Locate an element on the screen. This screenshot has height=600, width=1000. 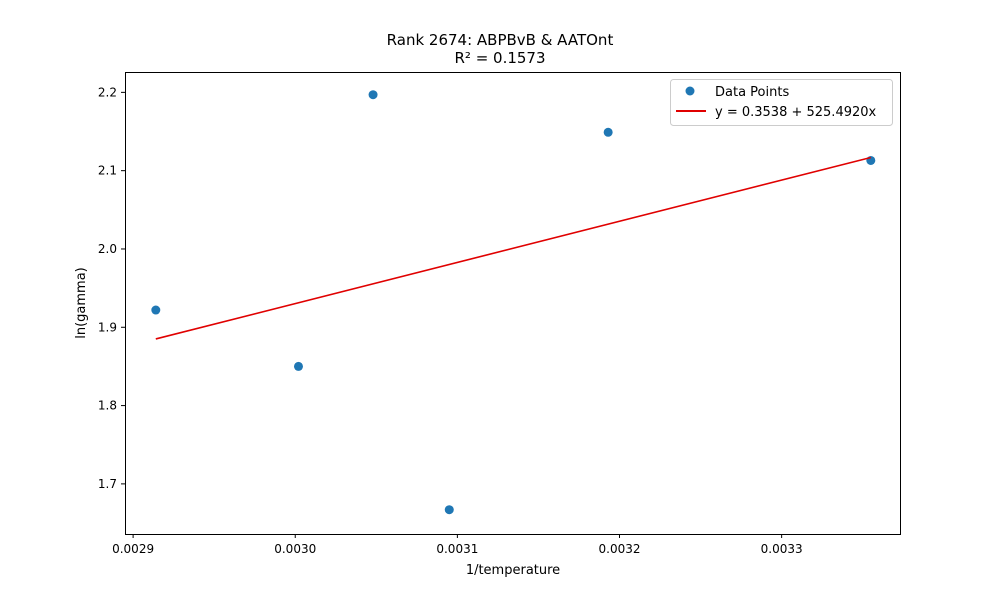
x-tick-label: 0.0033 is located at coordinates (782, 549).